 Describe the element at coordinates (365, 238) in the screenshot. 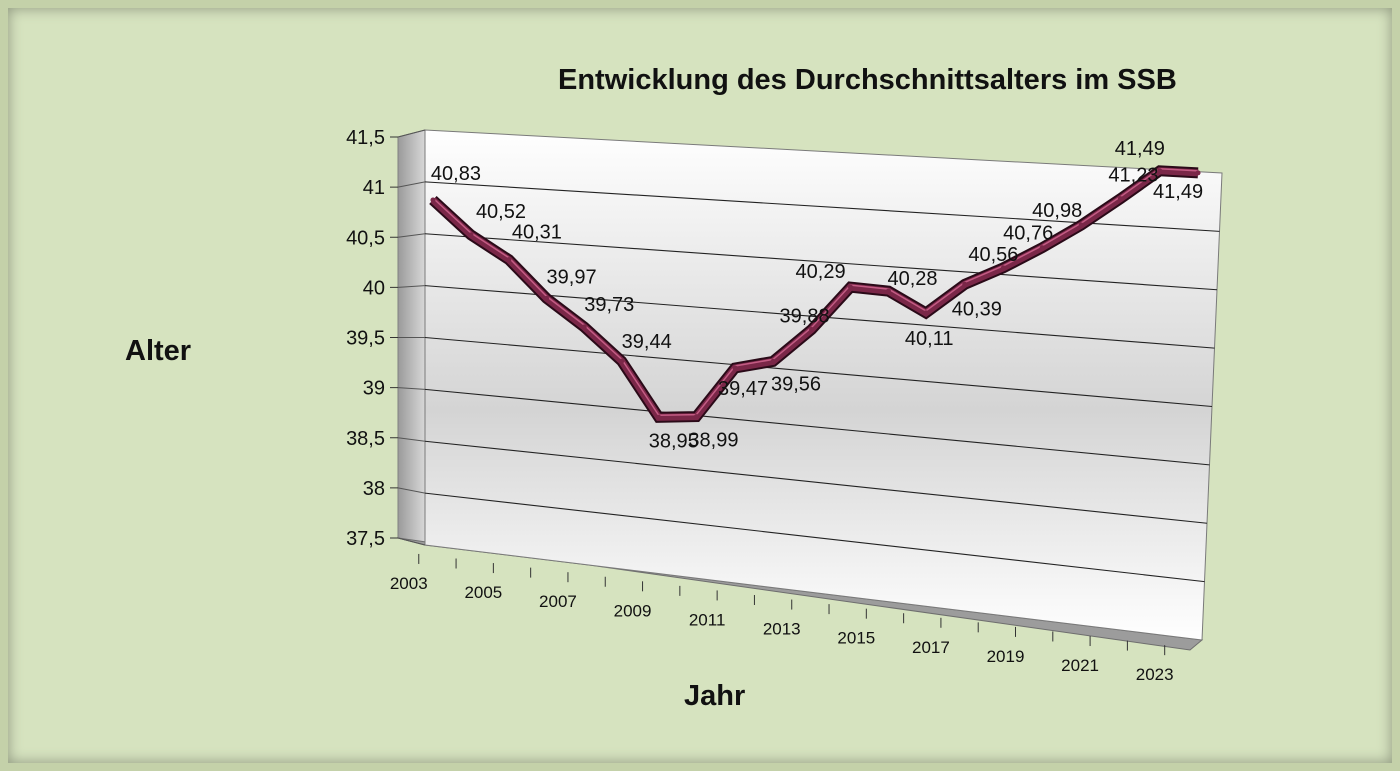

I see `y-tick-label: 40,5` at that location.